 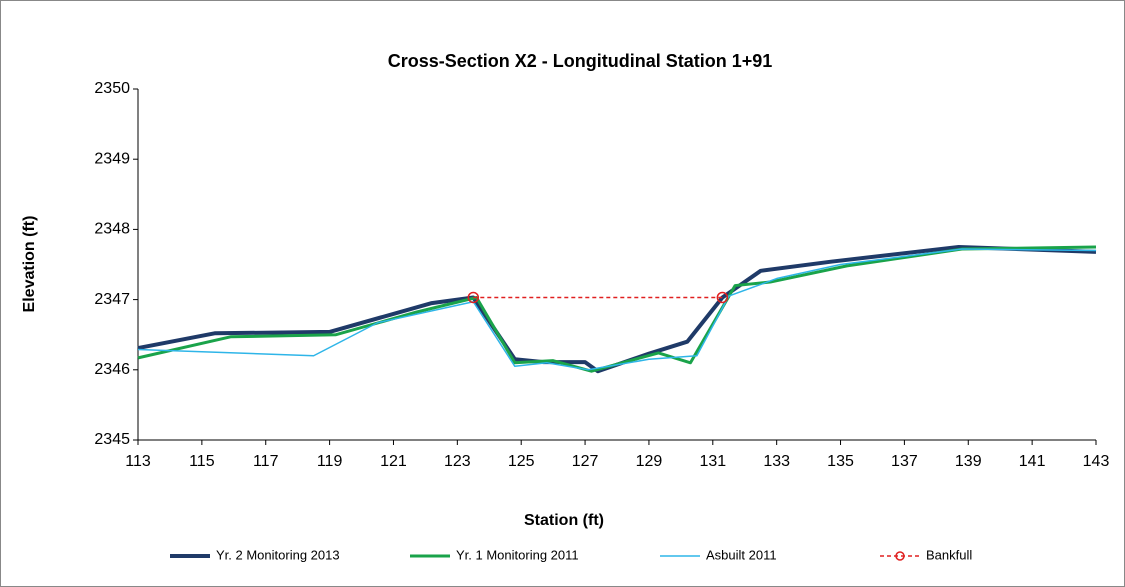 I want to click on legend-label: Bankfull, so click(x=949, y=554).